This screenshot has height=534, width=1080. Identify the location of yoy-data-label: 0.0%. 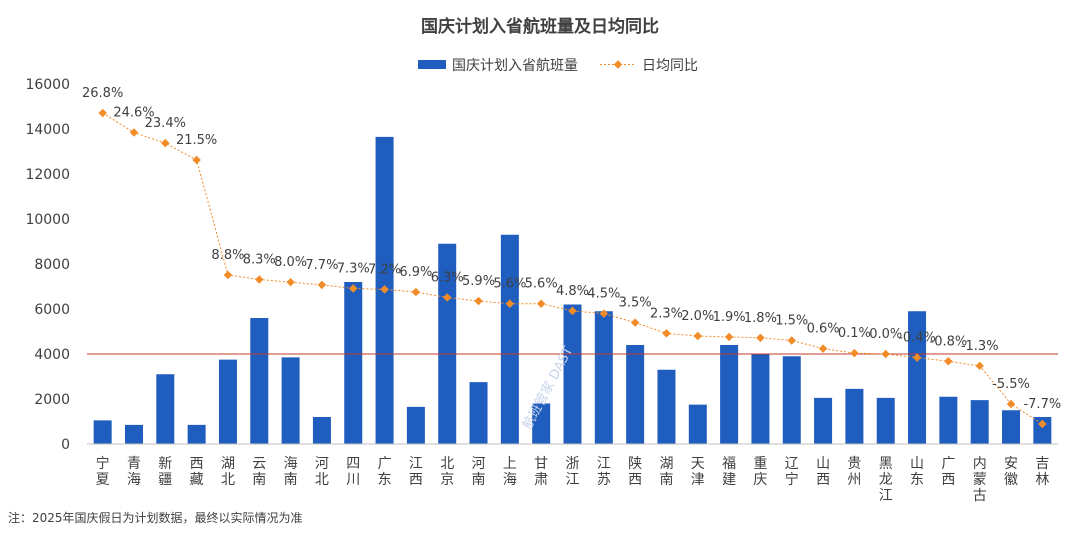
(885, 334).